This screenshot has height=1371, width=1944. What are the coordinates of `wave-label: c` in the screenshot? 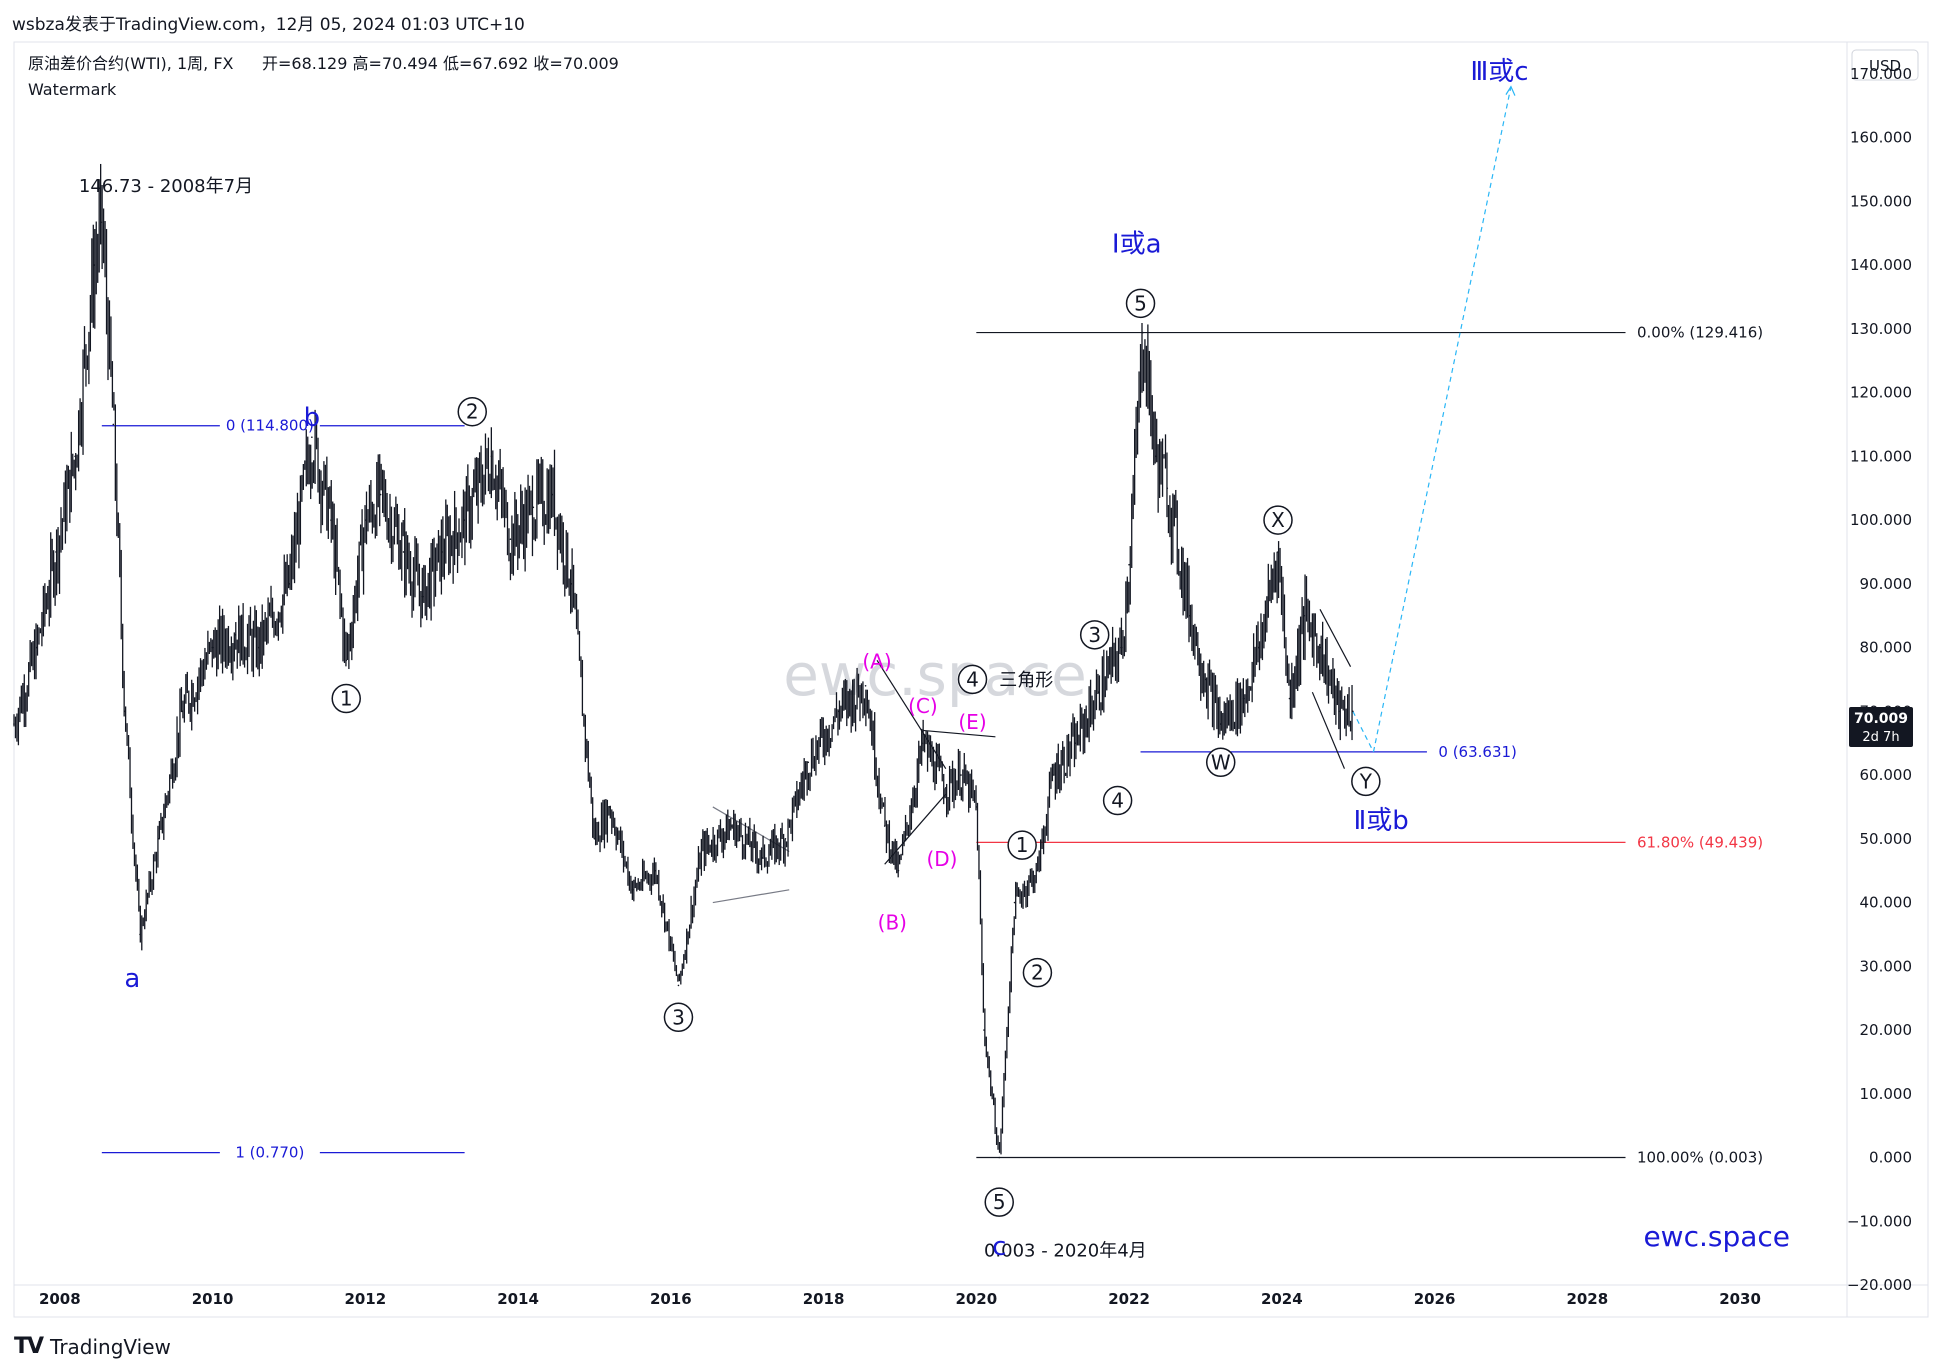 It's located at (999, 1247).